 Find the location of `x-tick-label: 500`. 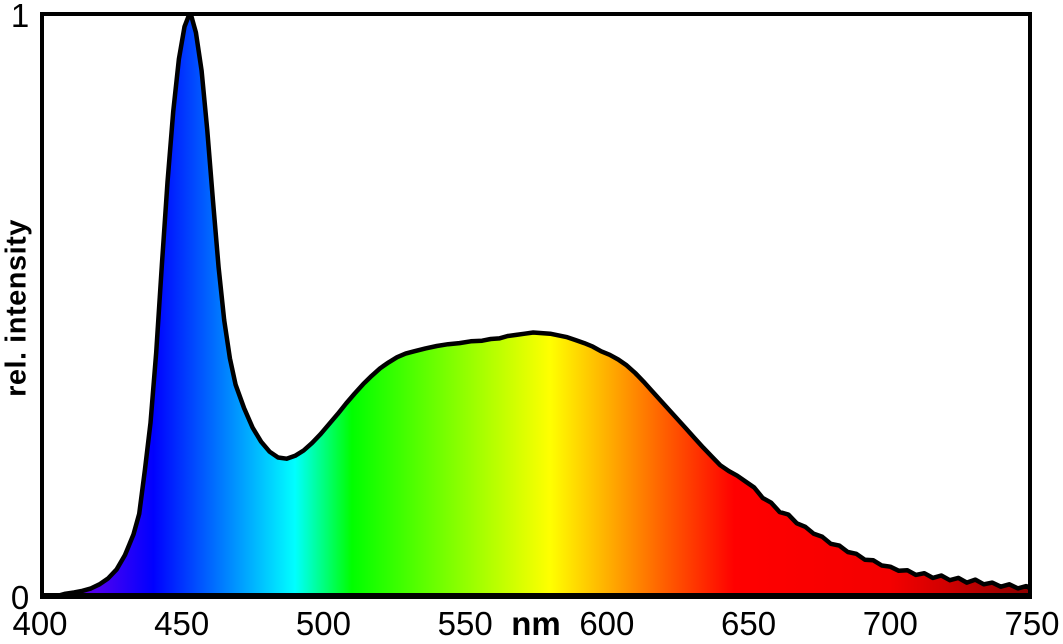

x-tick-label: 500 is located at coordinates (323, 623).